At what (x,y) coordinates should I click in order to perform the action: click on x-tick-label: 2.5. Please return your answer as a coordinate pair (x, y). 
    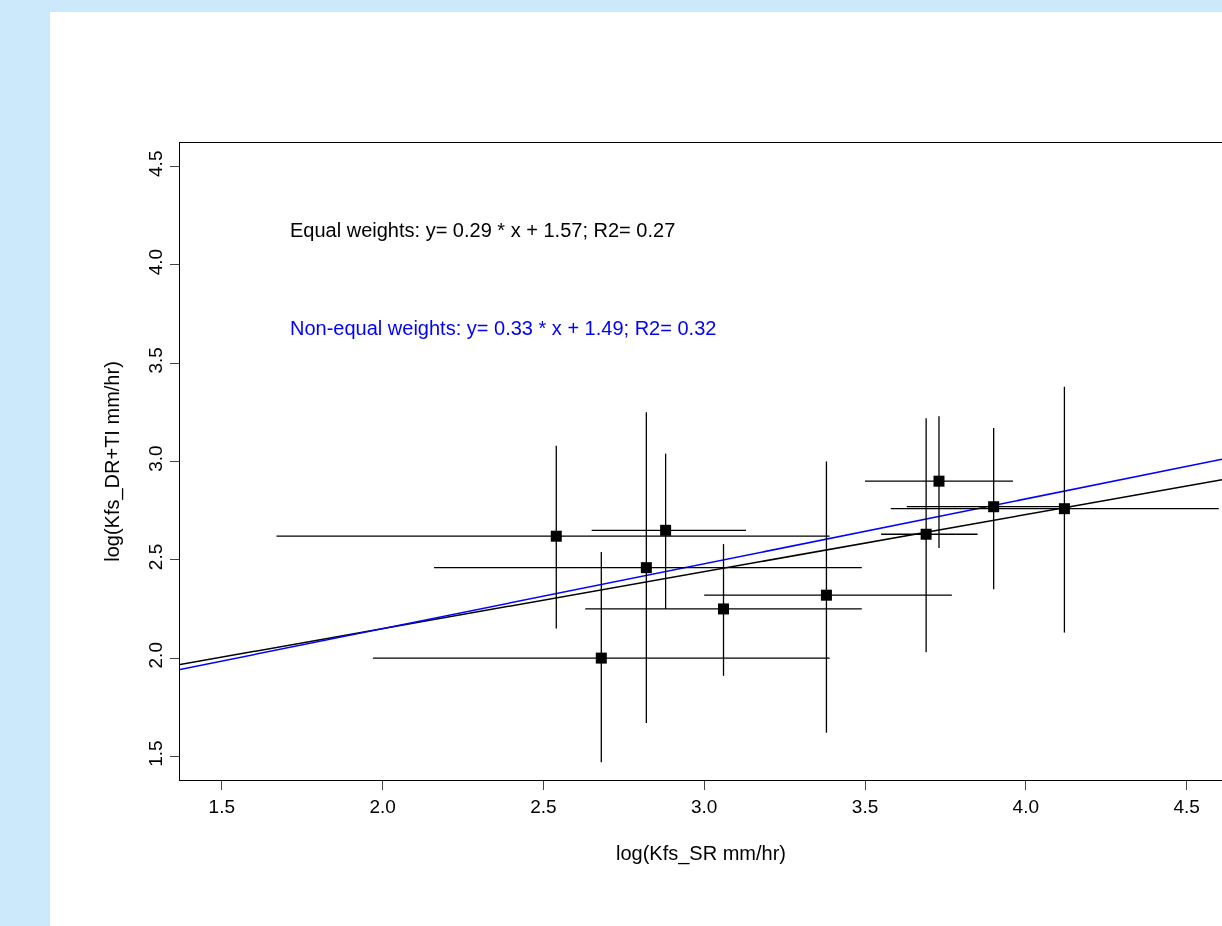
    Looking at the image, I should click on (543, 806).